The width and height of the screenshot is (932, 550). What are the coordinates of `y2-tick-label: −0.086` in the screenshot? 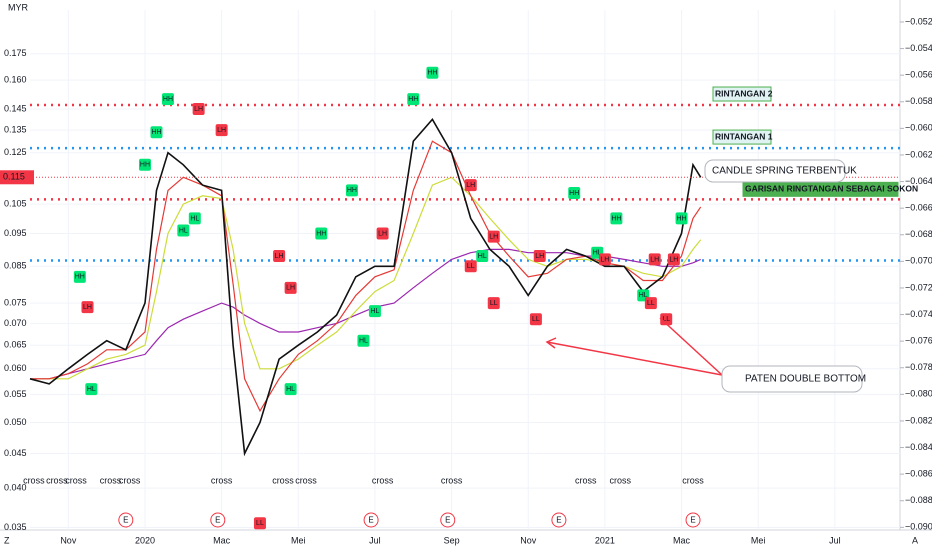 It's located at (918, 474).